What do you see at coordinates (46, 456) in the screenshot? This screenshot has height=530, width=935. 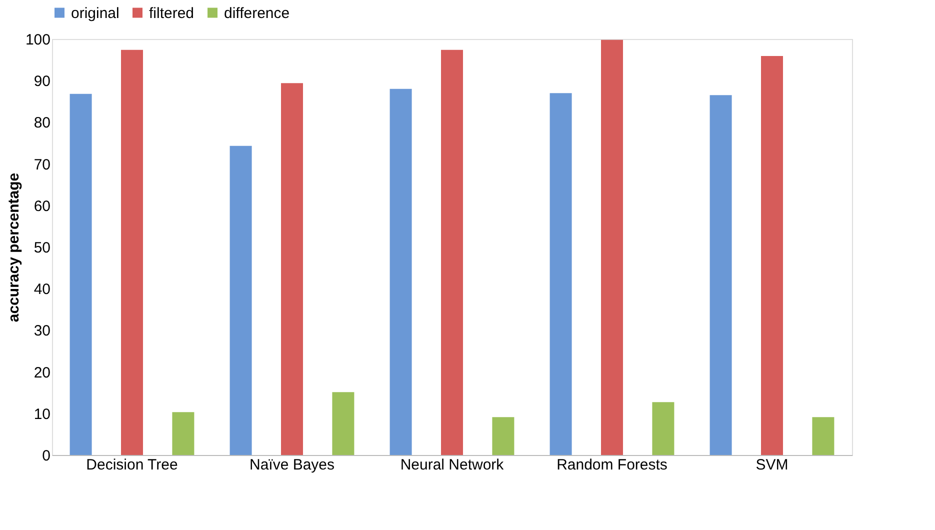 I see `y-tick-label: 0` at bounding box center [46, 456].